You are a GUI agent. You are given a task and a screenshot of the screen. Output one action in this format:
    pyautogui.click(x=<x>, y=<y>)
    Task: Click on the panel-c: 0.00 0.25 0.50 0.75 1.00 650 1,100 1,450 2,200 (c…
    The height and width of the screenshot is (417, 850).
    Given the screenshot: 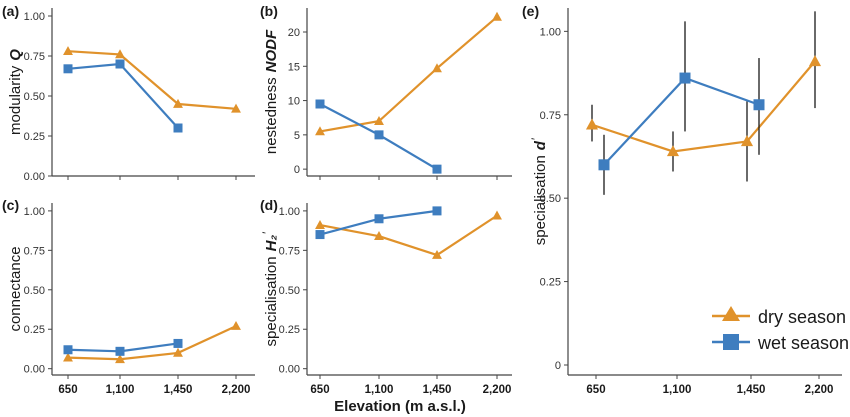 What is the action you would take?
    pyautogui.click(x=128, y=296)
    